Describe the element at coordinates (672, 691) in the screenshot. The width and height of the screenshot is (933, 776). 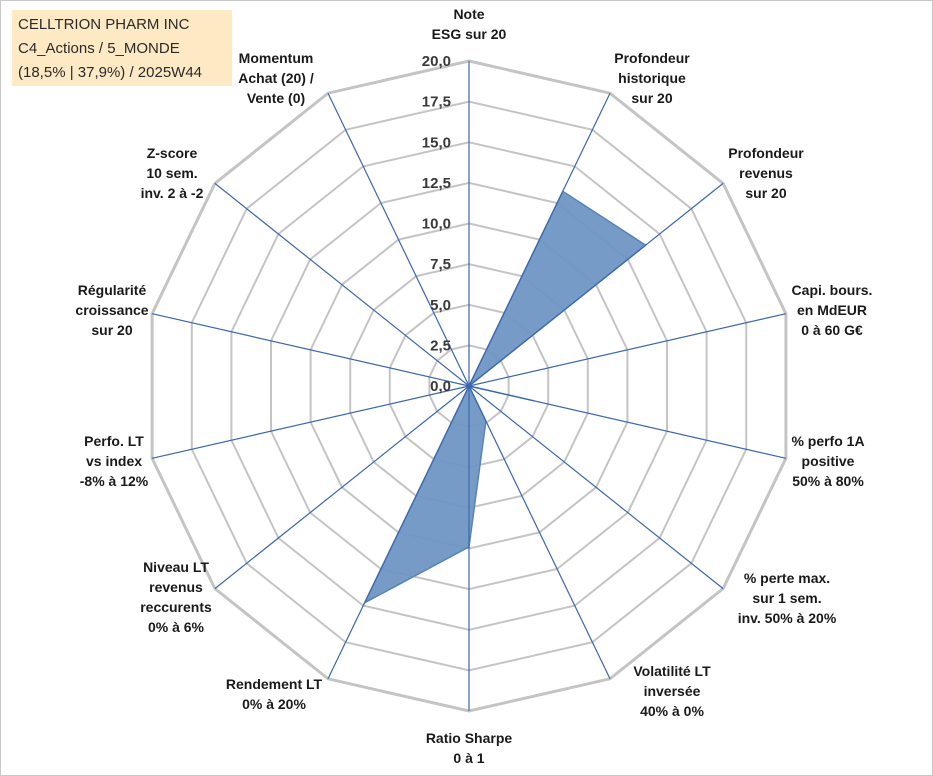
I see `axis-label: Volatilité LT inversée 40% à 0%` at that location.